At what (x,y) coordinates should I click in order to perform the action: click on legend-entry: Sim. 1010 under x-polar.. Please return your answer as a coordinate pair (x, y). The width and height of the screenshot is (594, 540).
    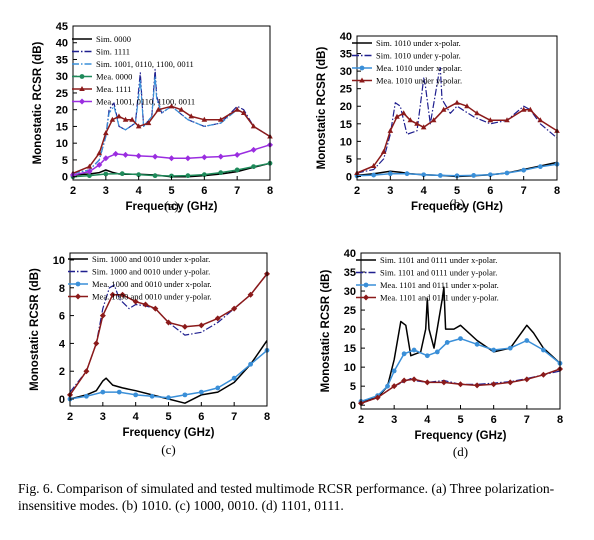
    Looking at the image, I should click on (418, 43).